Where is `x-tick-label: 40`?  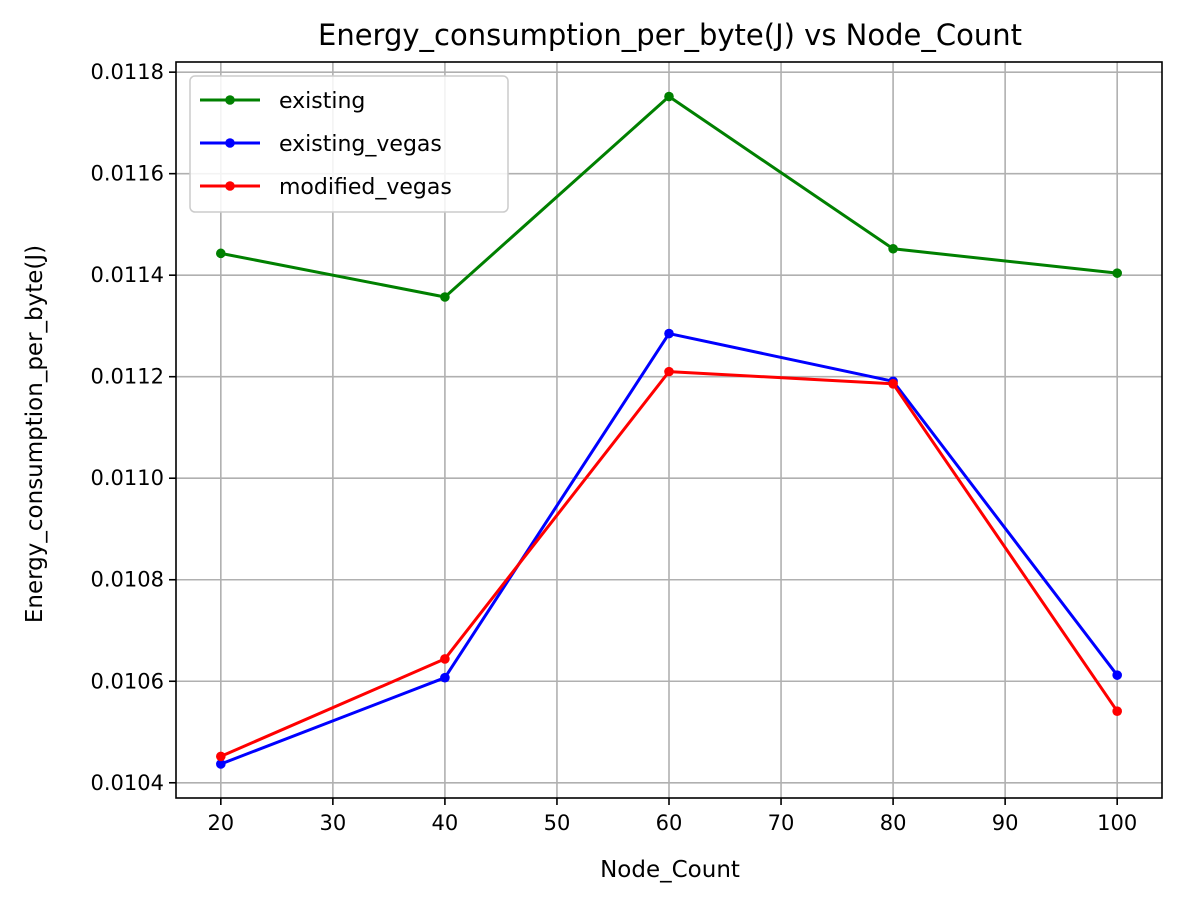 x-tick-label: 40 is located at coordinates (445, 823).